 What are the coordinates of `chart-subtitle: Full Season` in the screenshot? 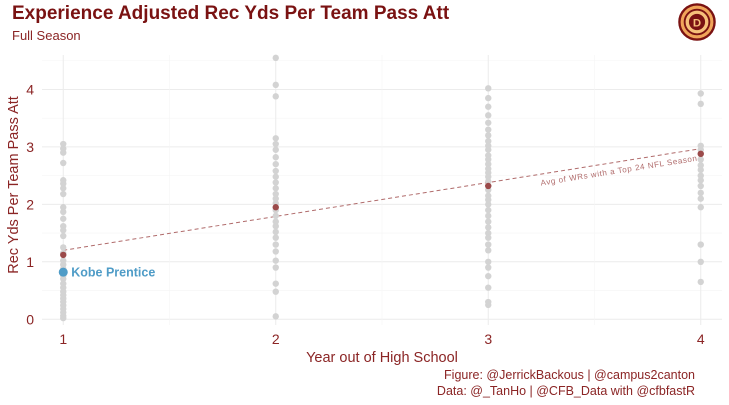 It's located at (46, 35).